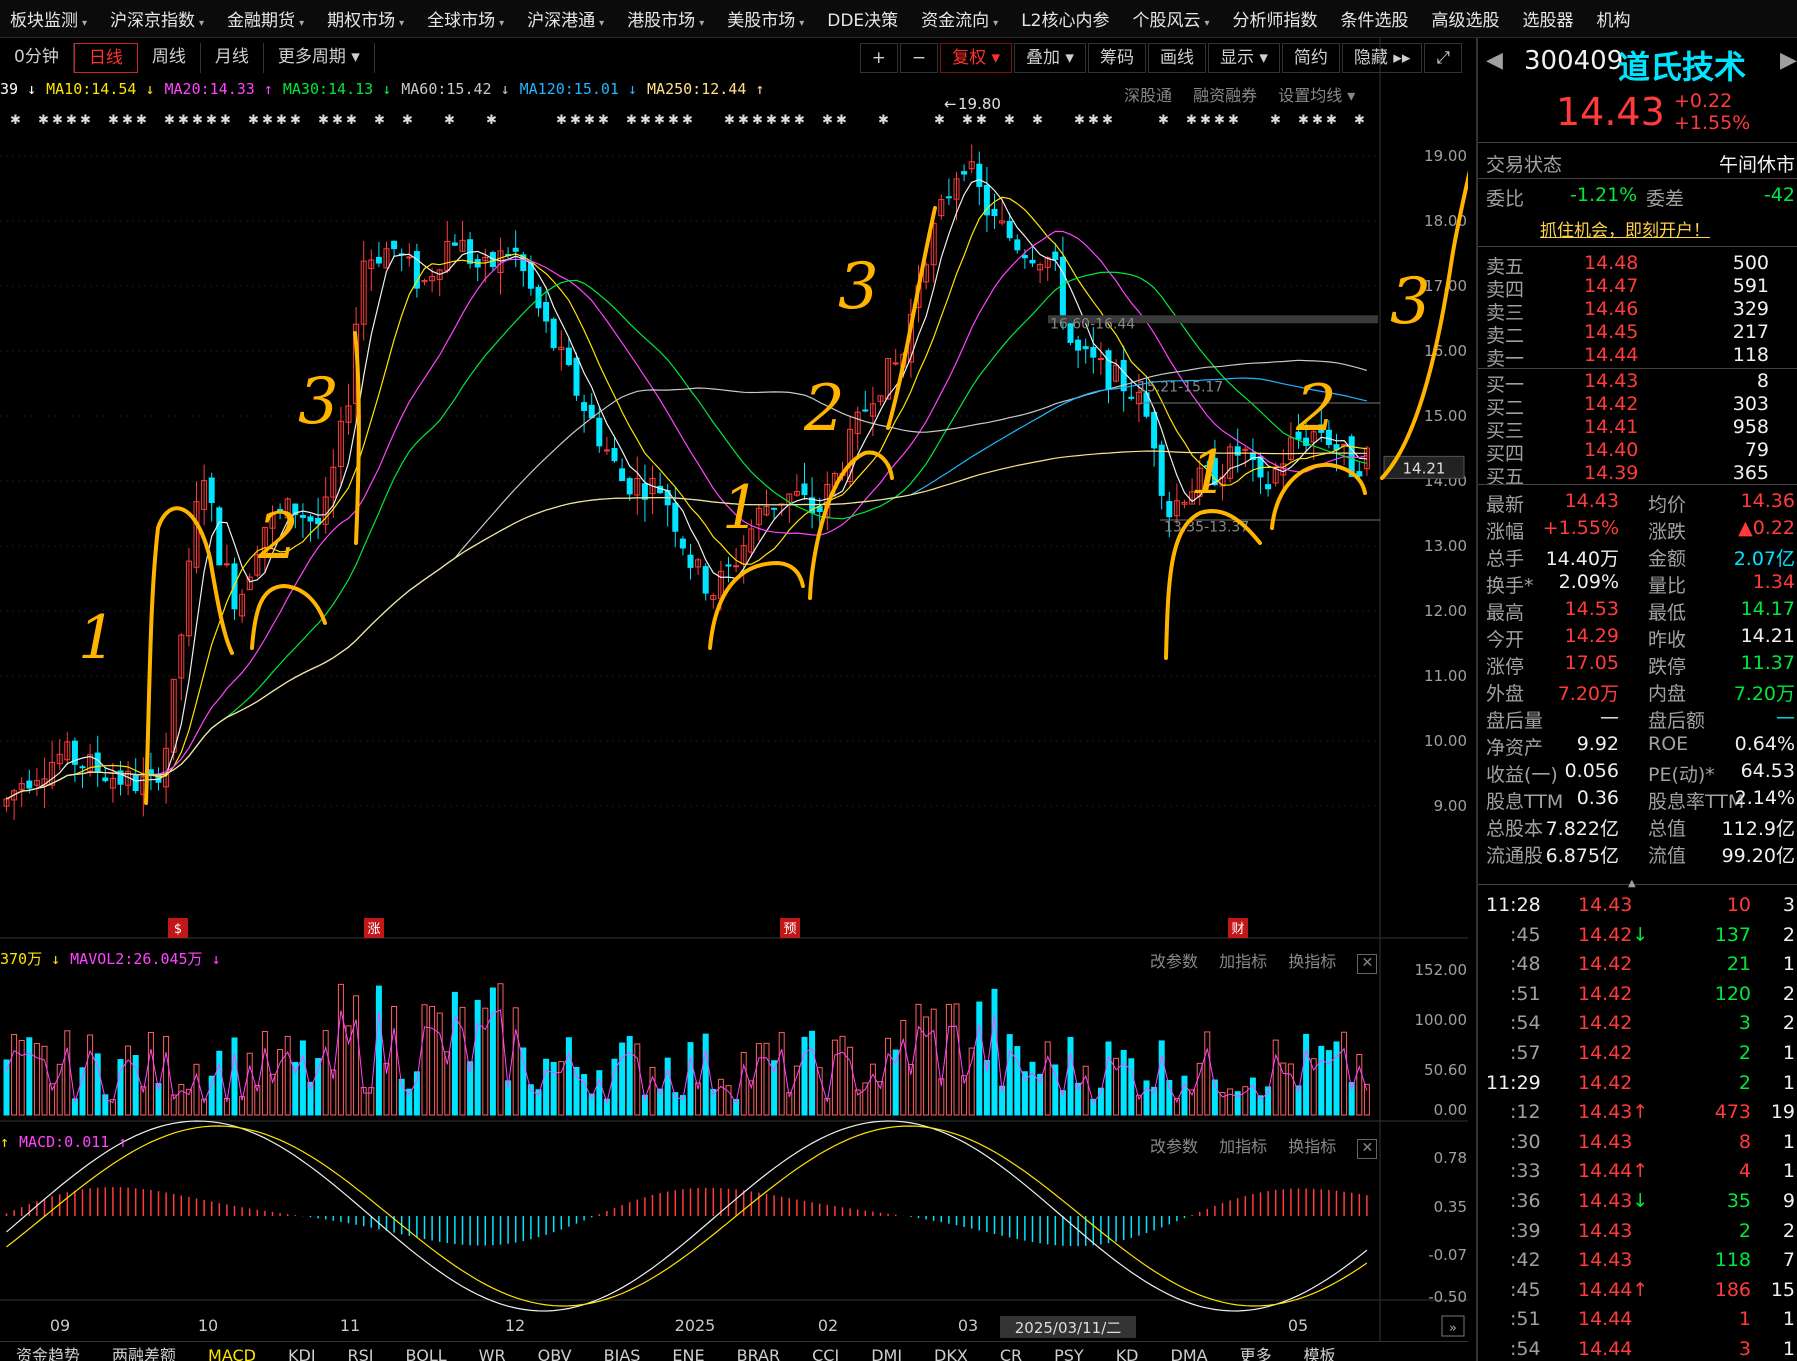 The image size is (1797, 1361). I want to click on tick-row: :39 14.43 2 2, so click(1637, 1233).